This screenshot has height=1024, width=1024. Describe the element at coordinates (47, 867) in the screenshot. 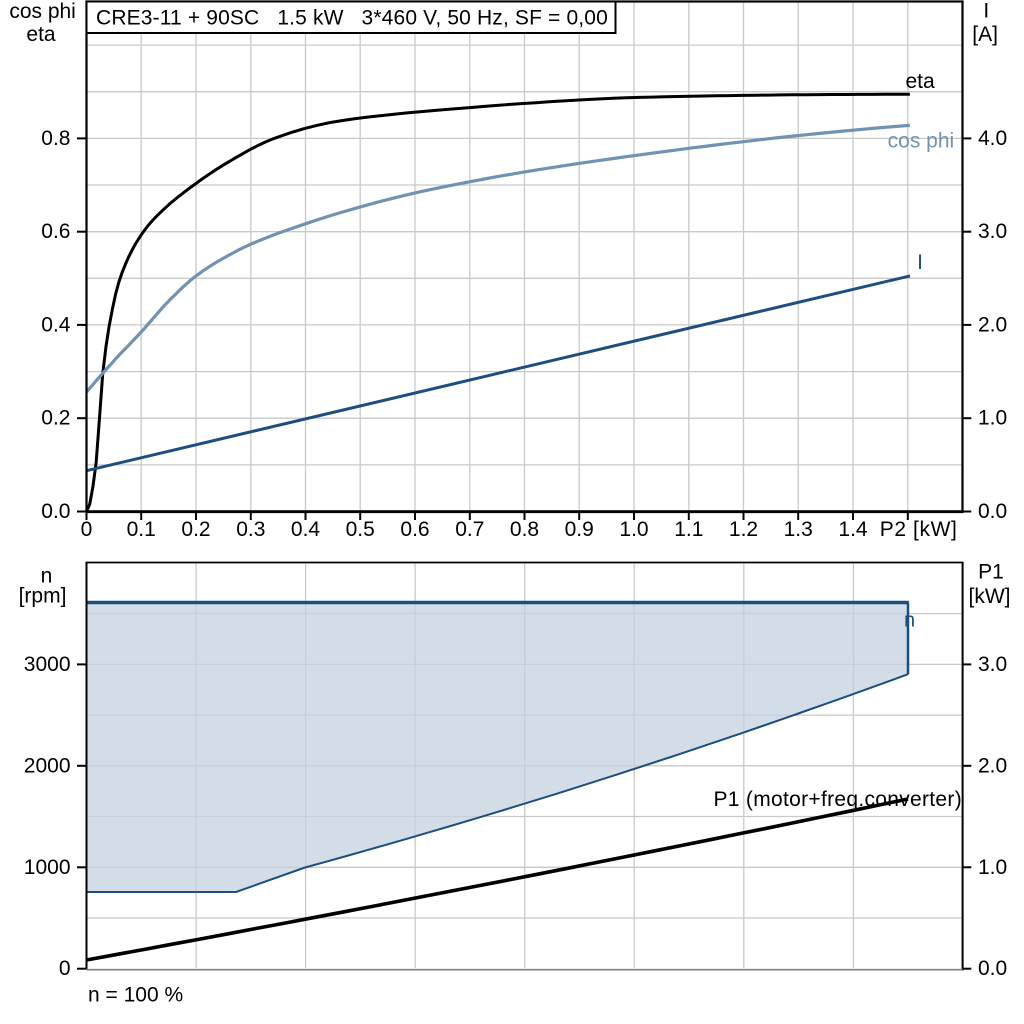

I see `svg-text: 1000` at that location.